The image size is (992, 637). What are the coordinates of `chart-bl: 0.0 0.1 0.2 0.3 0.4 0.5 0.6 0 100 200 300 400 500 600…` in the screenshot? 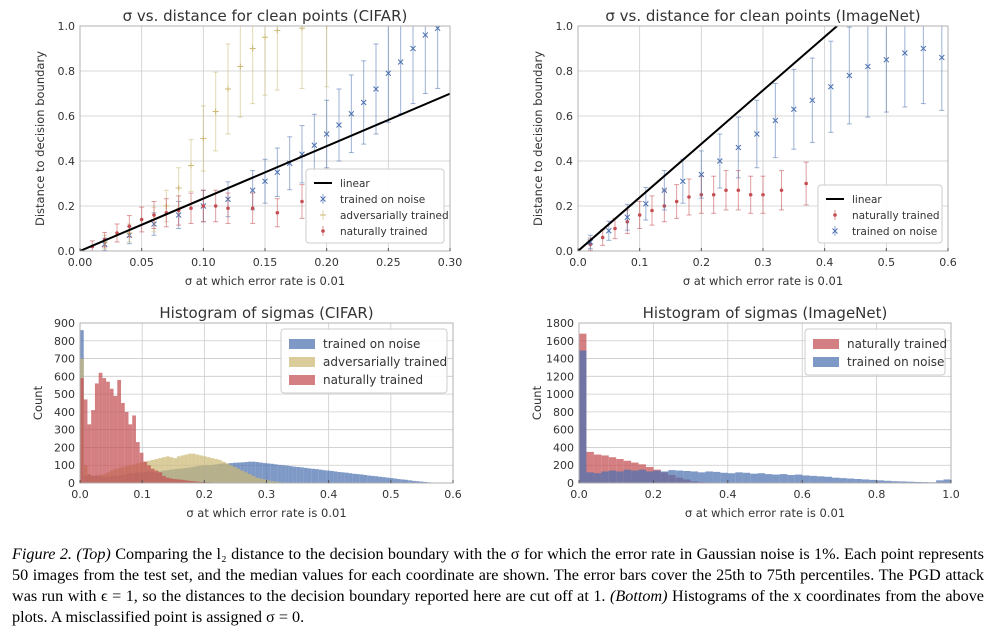 It's located at (246, 412).